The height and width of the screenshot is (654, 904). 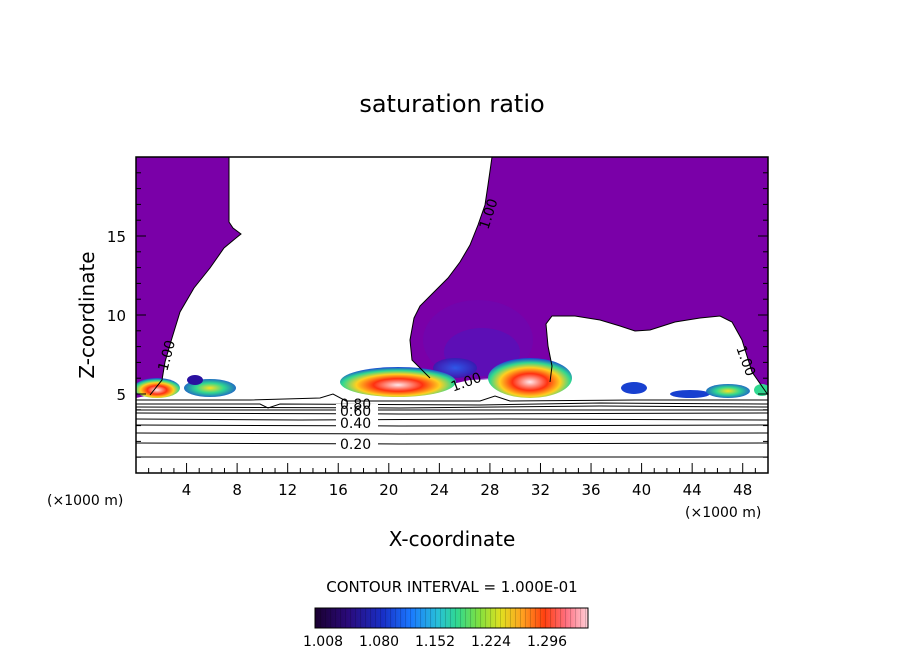 What do you see at coordinates (323, 642) in the screenshot?
I see `colorbar-tick-label: 1.008` at bounding box center [323, 642].